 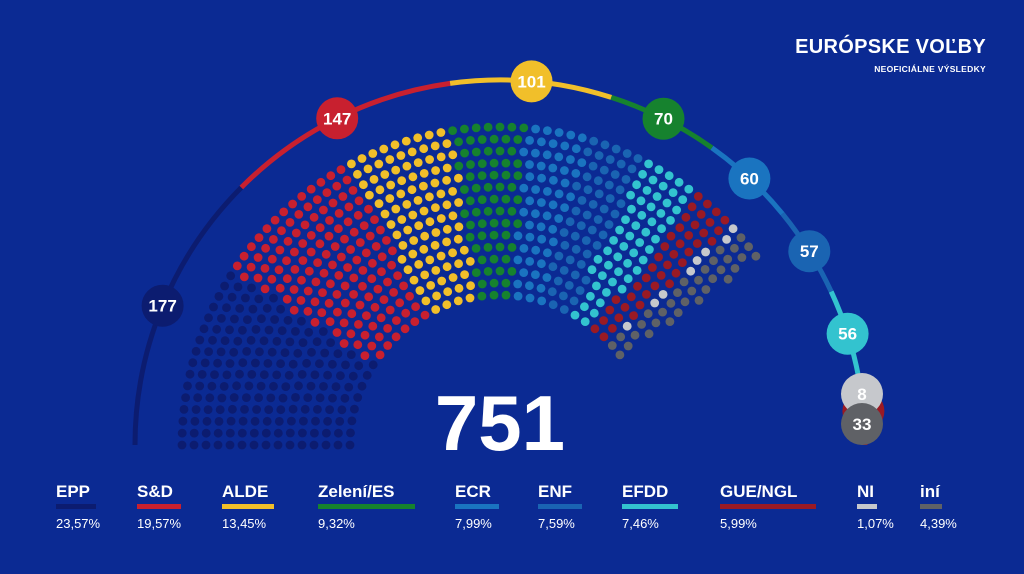 I want to click on seat-badge-efdd: 56, so click(x=847, y=333).